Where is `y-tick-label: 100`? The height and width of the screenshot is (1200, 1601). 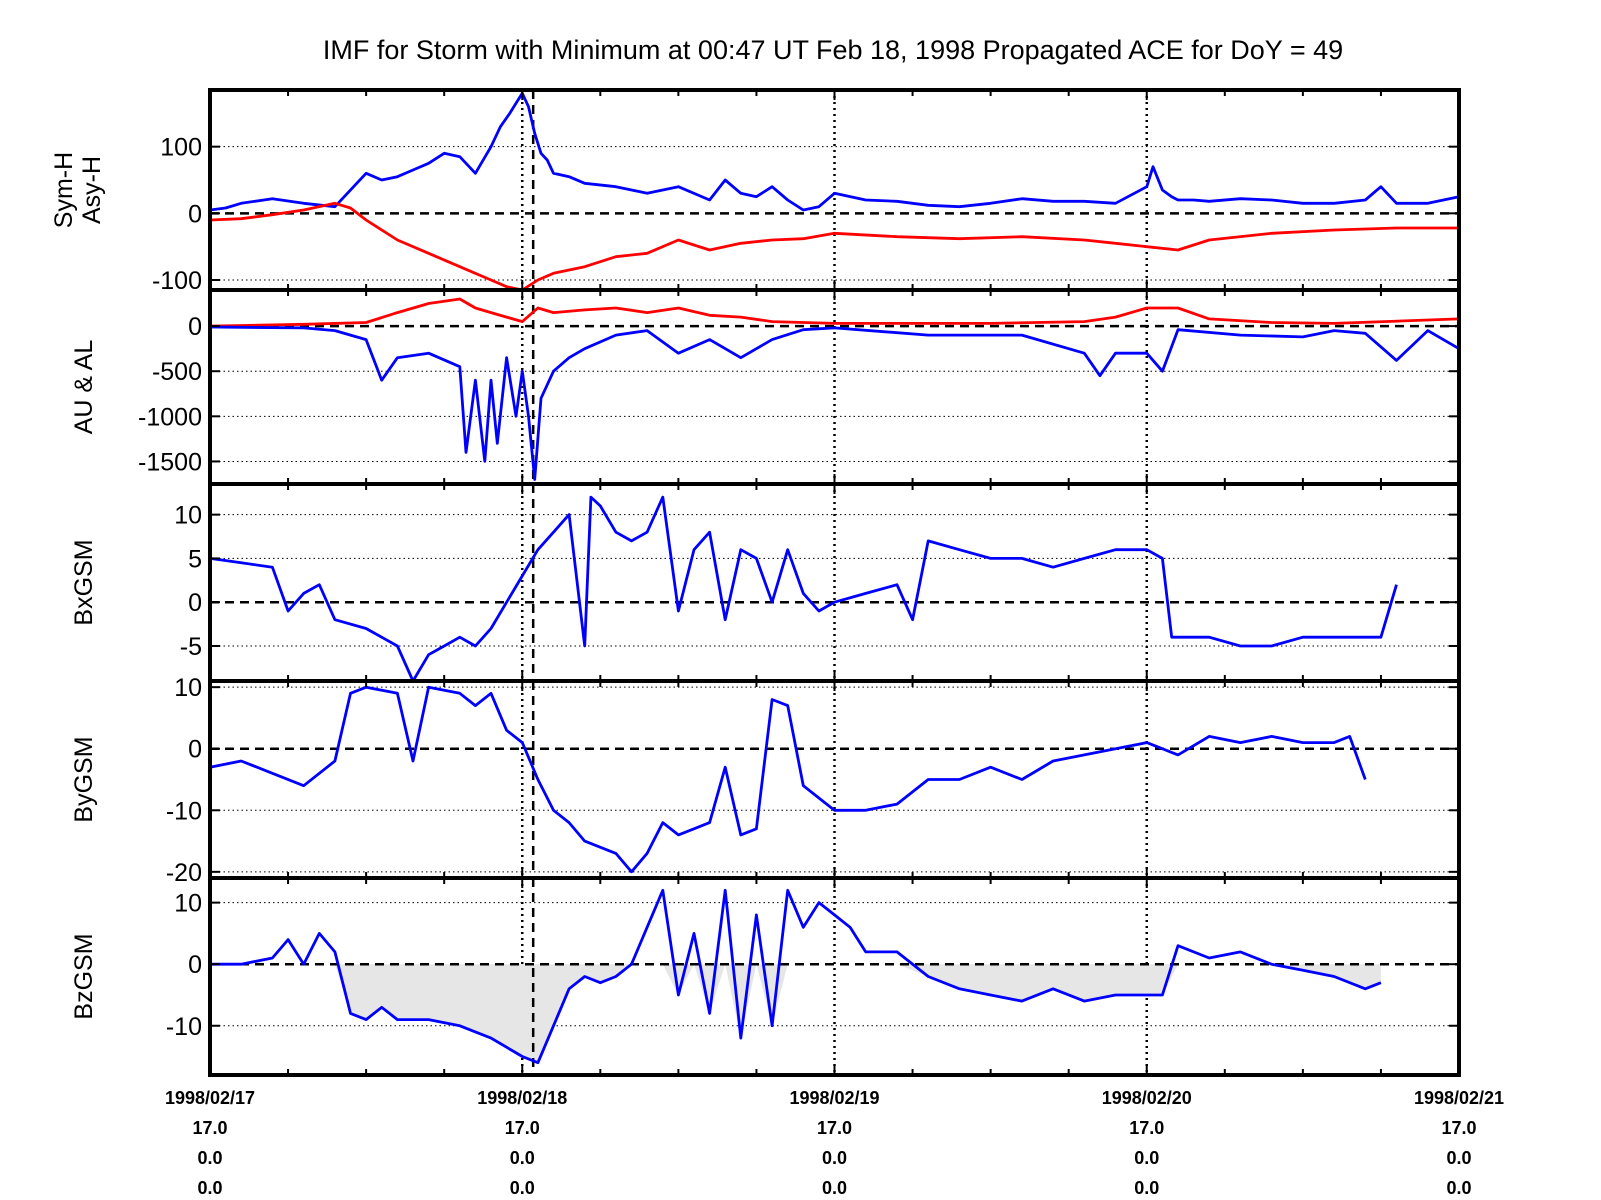 y-tick-label: 100 is located at coordinates (181, 148).